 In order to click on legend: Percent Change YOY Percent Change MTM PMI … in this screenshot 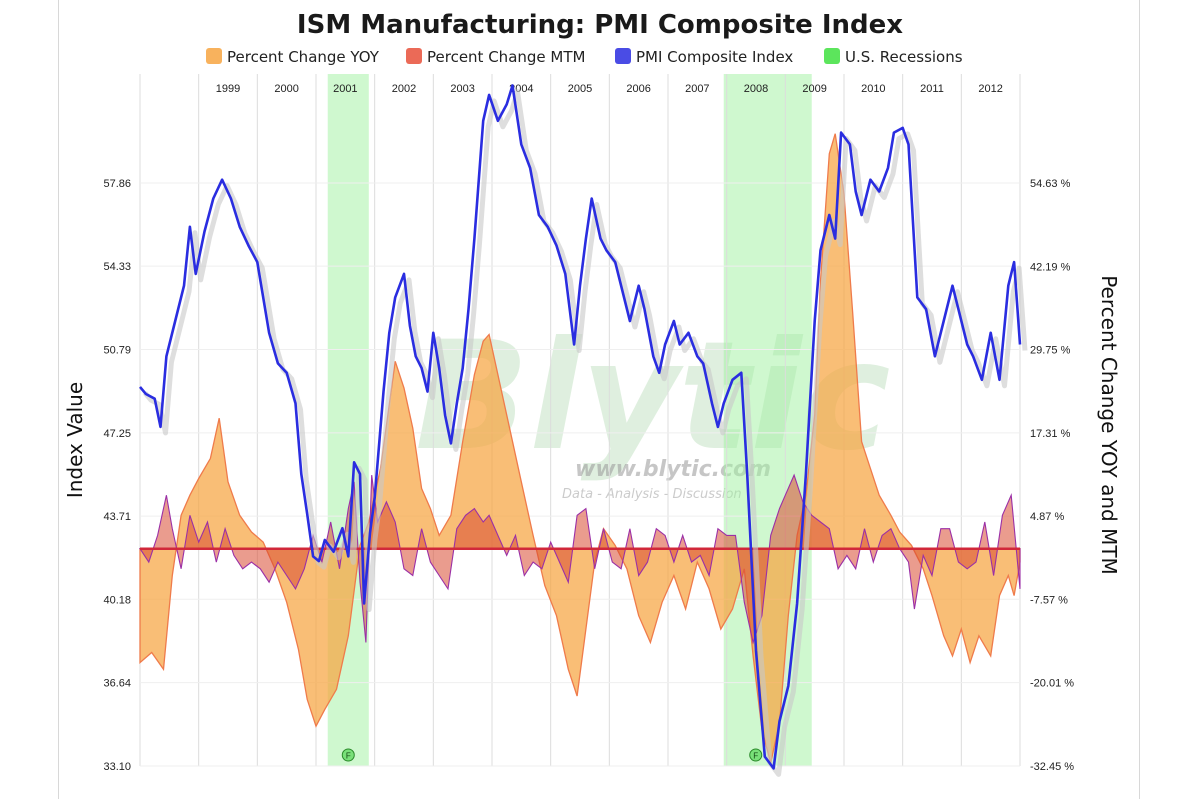, I will do `click(584, 57)`.